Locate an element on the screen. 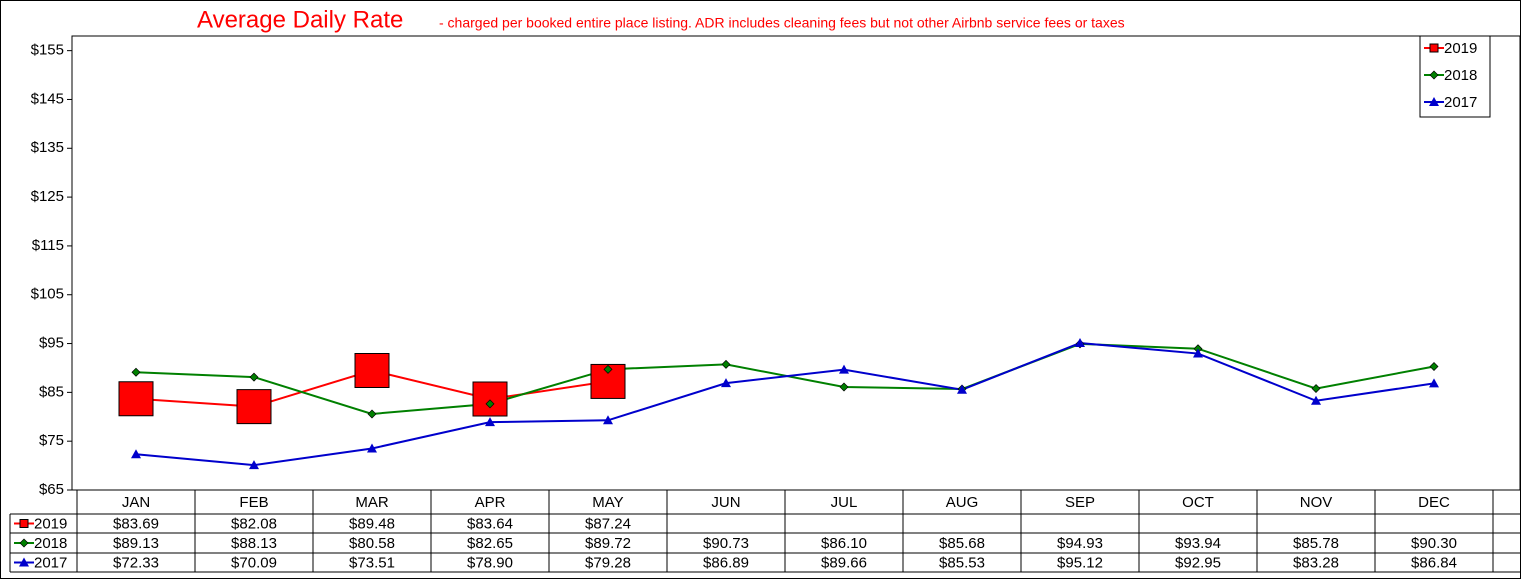  legend-label: 2017 is located at coordinates (1460, 102).